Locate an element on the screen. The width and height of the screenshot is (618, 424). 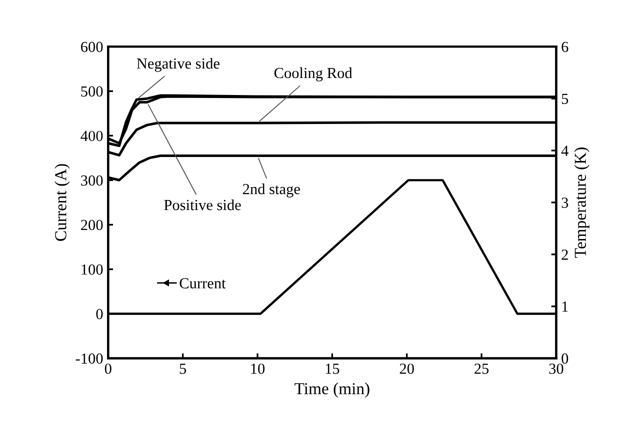
y-tick-label: 0 is located at coordinates (99, 314).